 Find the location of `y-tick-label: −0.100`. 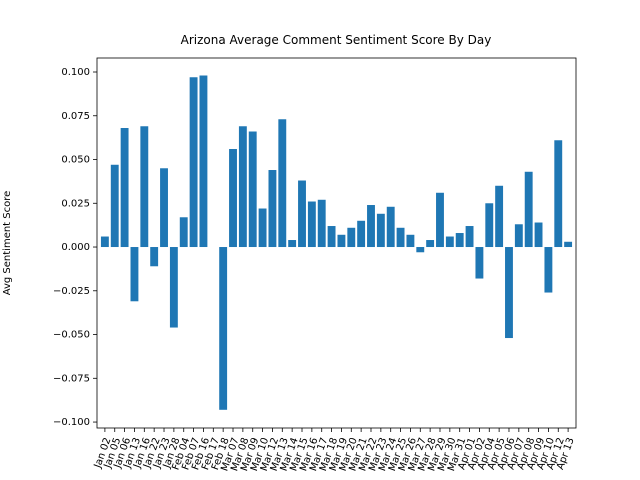

y-tick-label: −0.100 is located at coordinates (71, 422).